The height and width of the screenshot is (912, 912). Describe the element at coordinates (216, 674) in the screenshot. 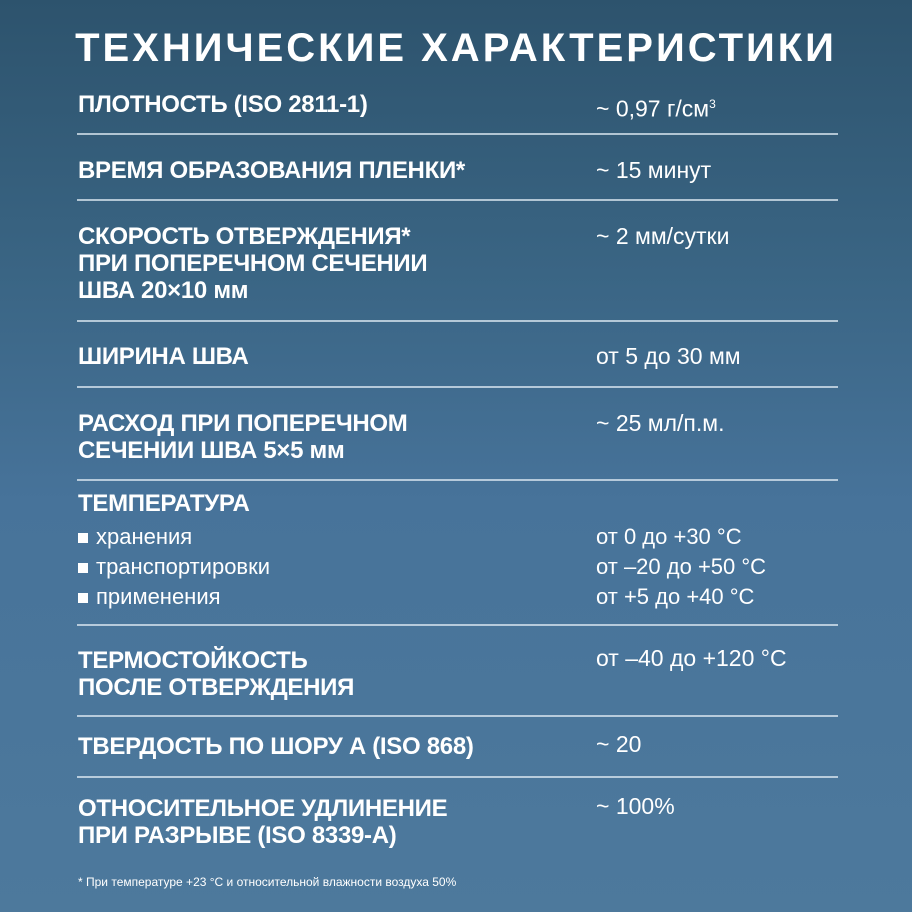

I see `spec-label-heat-resistance: ТЕРМОСТОЙКОСТЬ ПОСЛЕ ОТВЕРЖДЕНИЯ` at that location.